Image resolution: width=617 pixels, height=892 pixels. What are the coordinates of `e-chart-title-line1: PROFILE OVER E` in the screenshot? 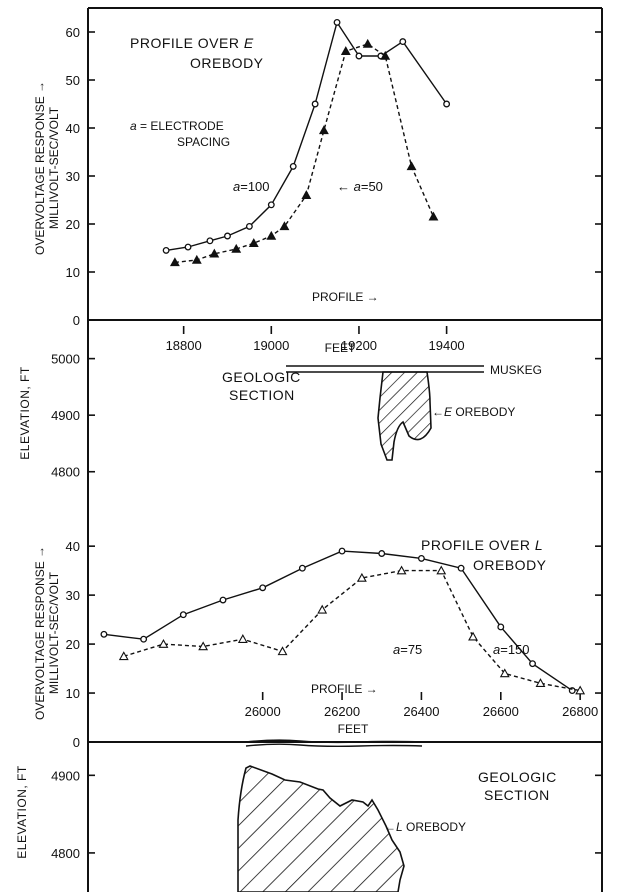 It's located at (192, 43).